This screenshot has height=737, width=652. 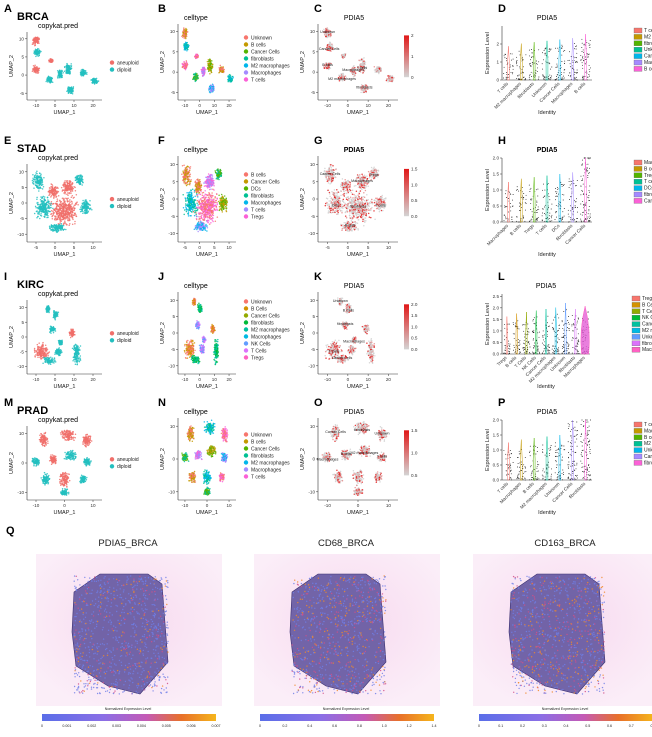 I want to click on legend-swatch-diploid, so click(x=112, y=69).